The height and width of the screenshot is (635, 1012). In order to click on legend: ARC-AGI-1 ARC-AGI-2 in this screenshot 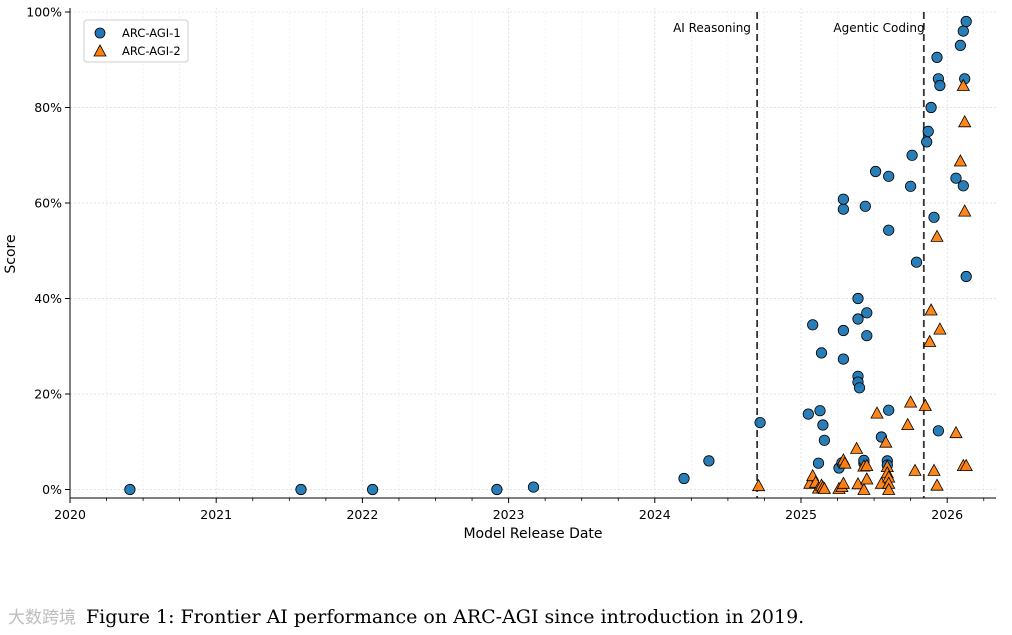, I will do `click(136, 41)`.